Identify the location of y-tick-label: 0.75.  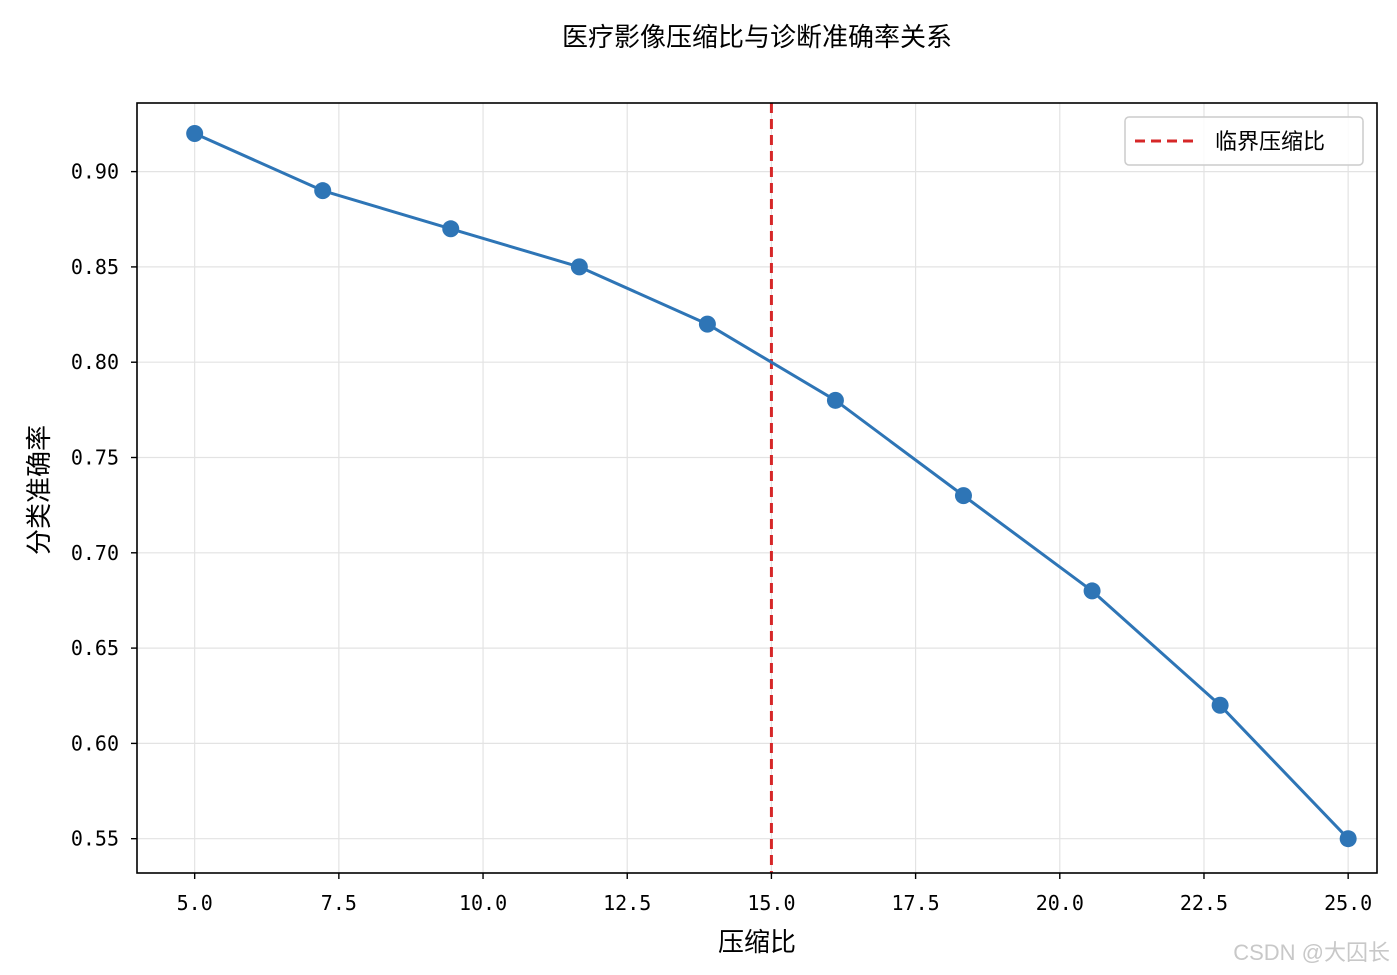
(95, 458).